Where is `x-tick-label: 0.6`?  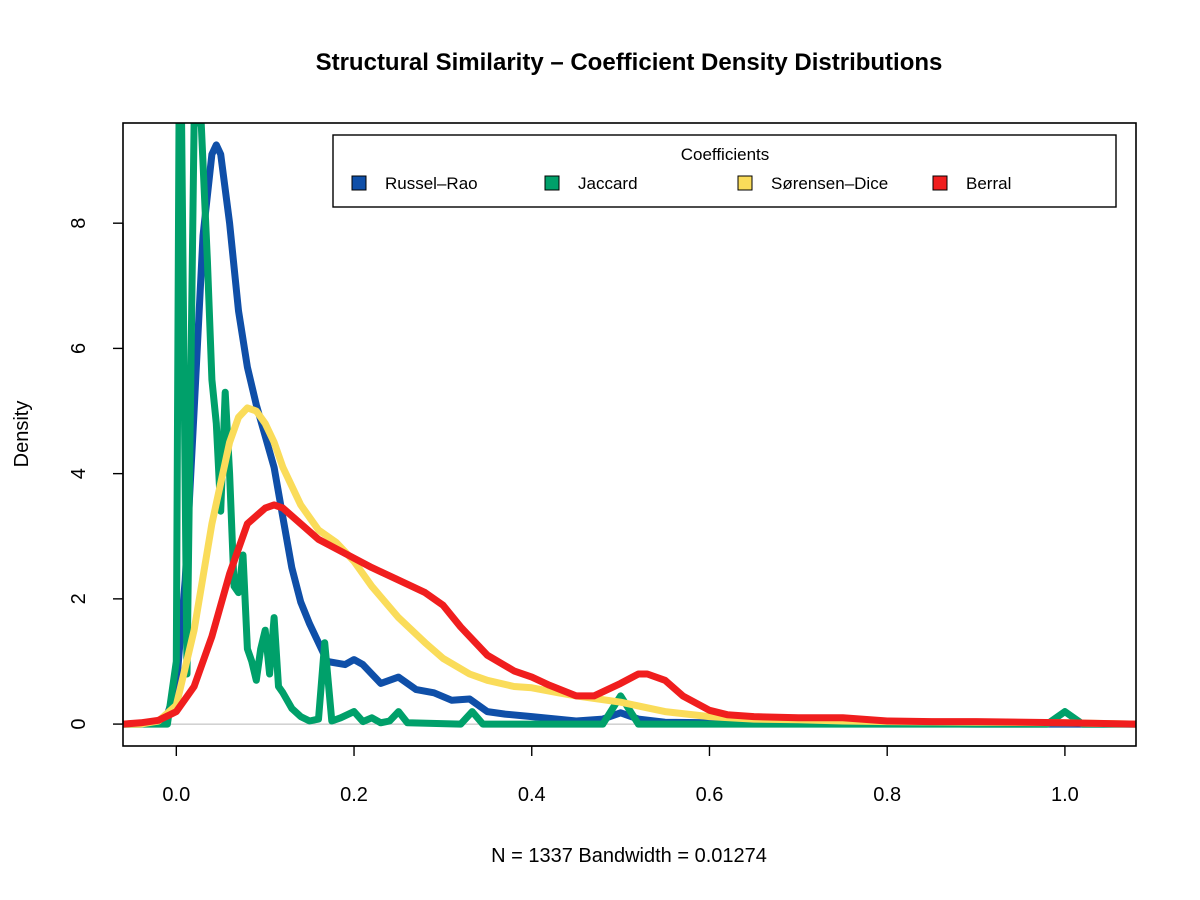 x-tick-label: 0.6 is located at coordinates (710, 795).